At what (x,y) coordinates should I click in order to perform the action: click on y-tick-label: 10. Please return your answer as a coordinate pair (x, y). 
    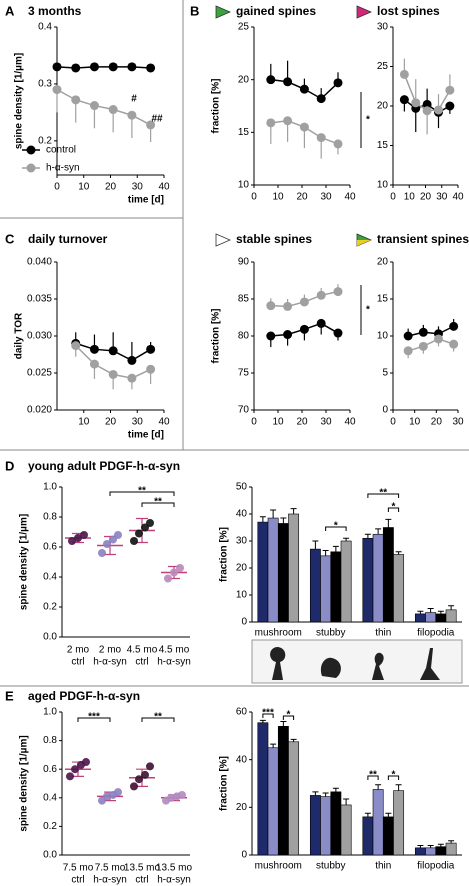
    Looking at the image, I should click on (244, 185).